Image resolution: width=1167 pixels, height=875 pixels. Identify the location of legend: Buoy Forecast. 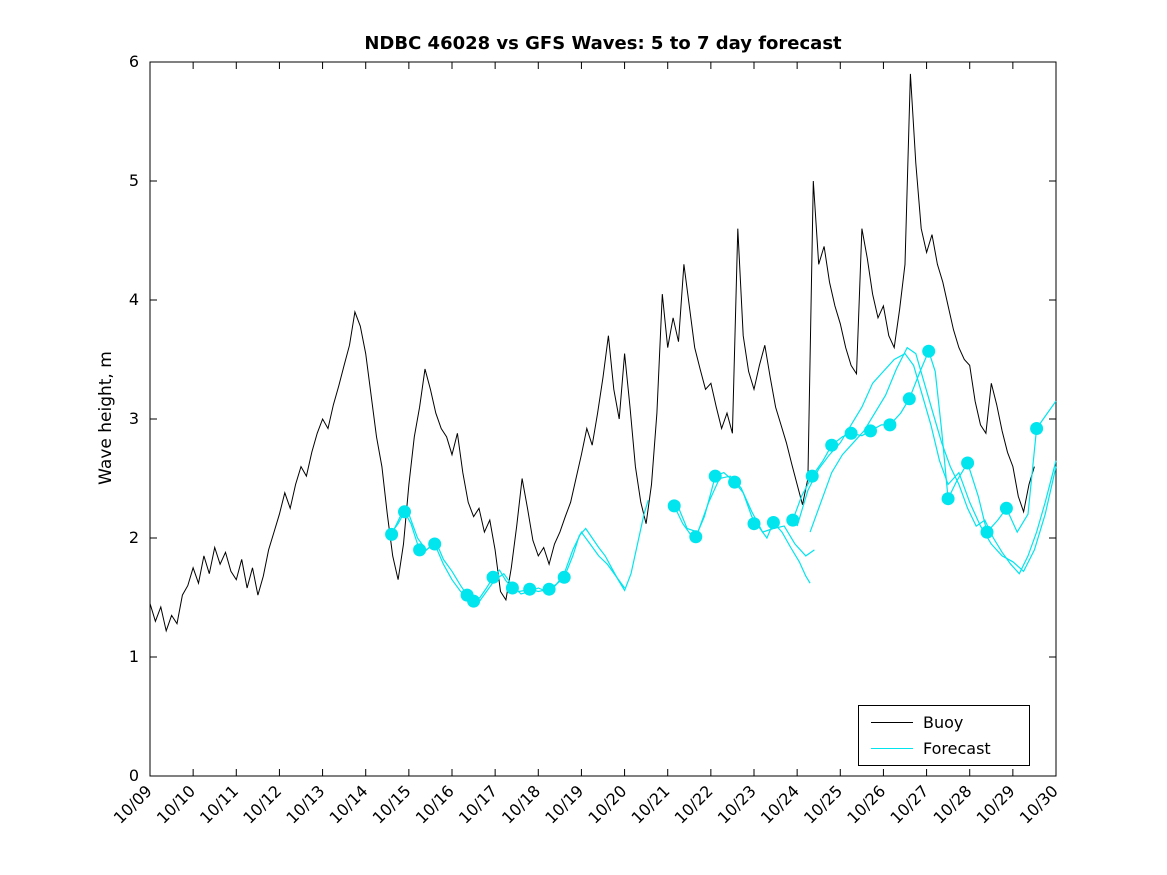
(944, 735).